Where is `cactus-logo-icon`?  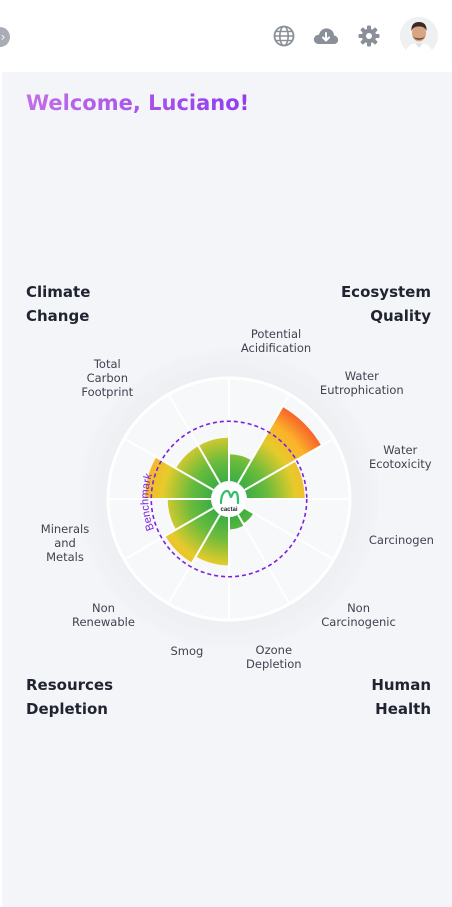
cactus-logo-icon is located at coordinates (229, 497).